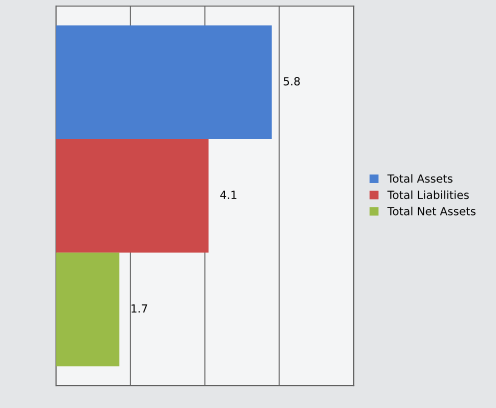 The height and width of the screenshot is (408, 496). Describe the element at coordinates (140, 308) in the screenshot. I see `data-label: 1.7` at that location.